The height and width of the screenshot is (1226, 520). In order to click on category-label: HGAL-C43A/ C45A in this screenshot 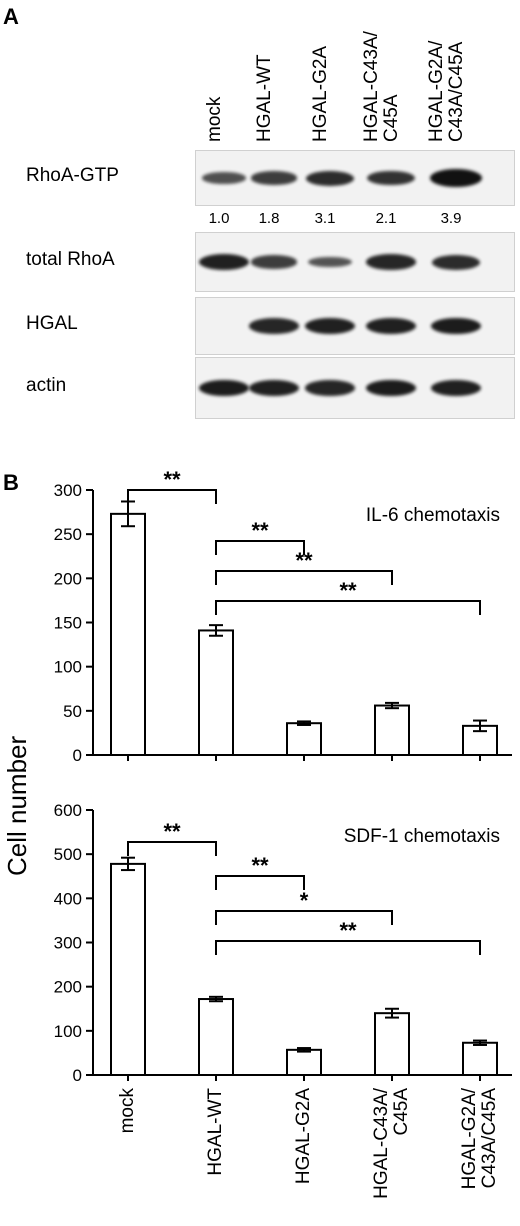, I will do `click(391, 1143)`.